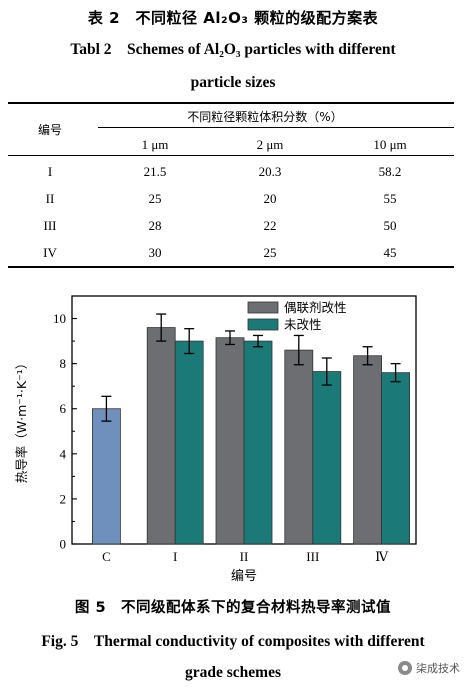  I want to click on table-group-header: 不同粒径颗粒体积分数（%）, so click(265, 117).